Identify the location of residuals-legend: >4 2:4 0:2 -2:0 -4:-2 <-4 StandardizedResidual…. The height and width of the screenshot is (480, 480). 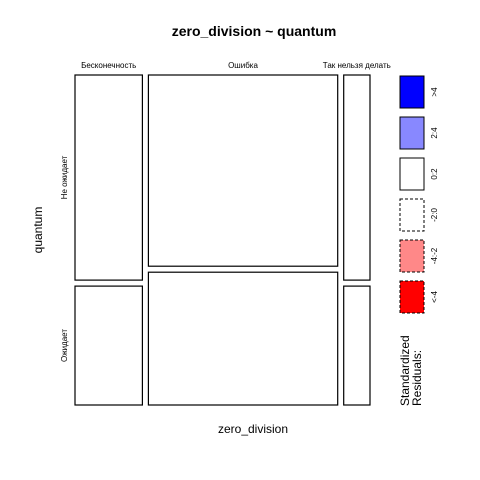
(418, 240).